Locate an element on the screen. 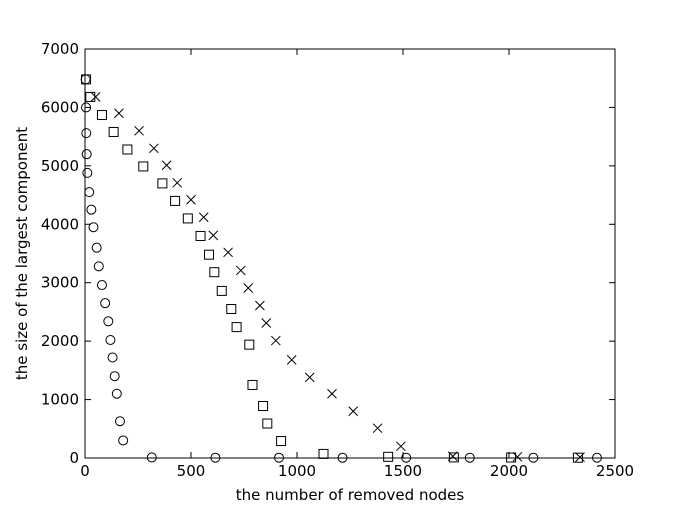  y-tick-label: 2000 is located at coordinates (60, 341).